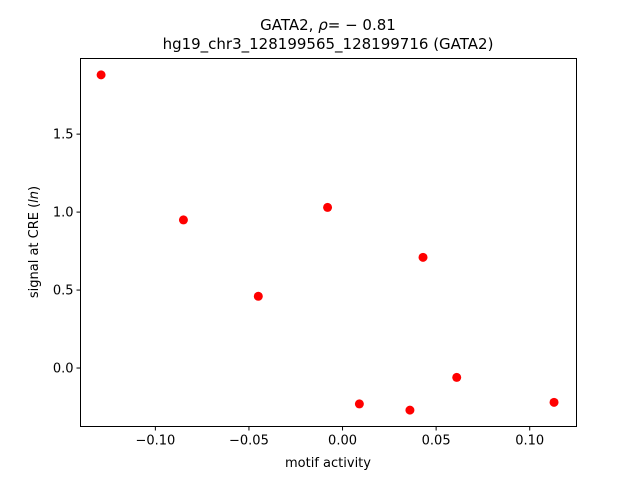 This screenshot has width=640, height=480. Describe the element at coordinates (63, 291) in the screenshot. I see `y-tick-label: 0.5` at that location.